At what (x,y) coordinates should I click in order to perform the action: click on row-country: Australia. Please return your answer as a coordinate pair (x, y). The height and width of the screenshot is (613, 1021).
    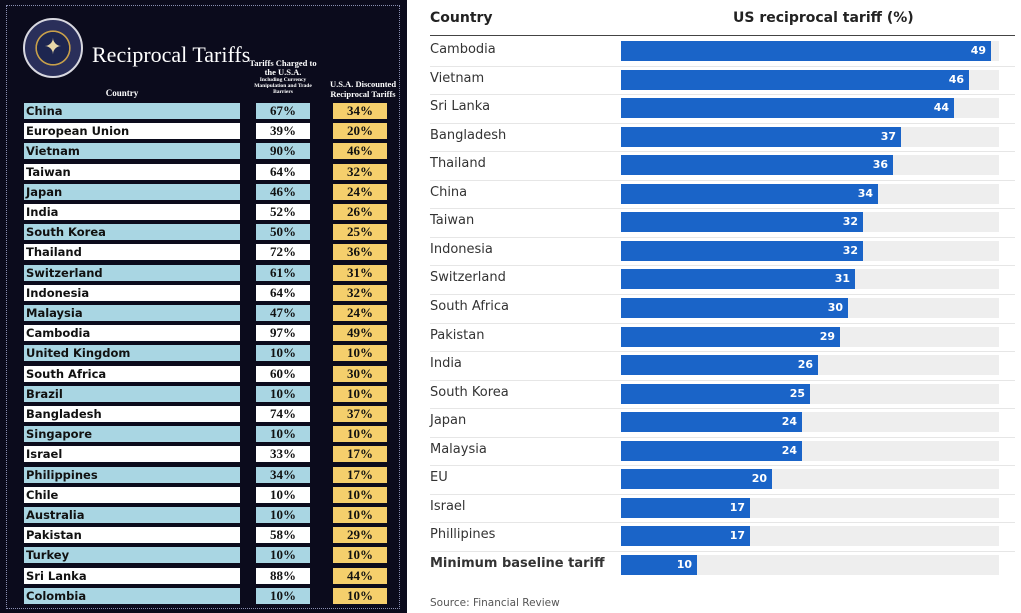
    Looking at the image, I should click on (132, 515).